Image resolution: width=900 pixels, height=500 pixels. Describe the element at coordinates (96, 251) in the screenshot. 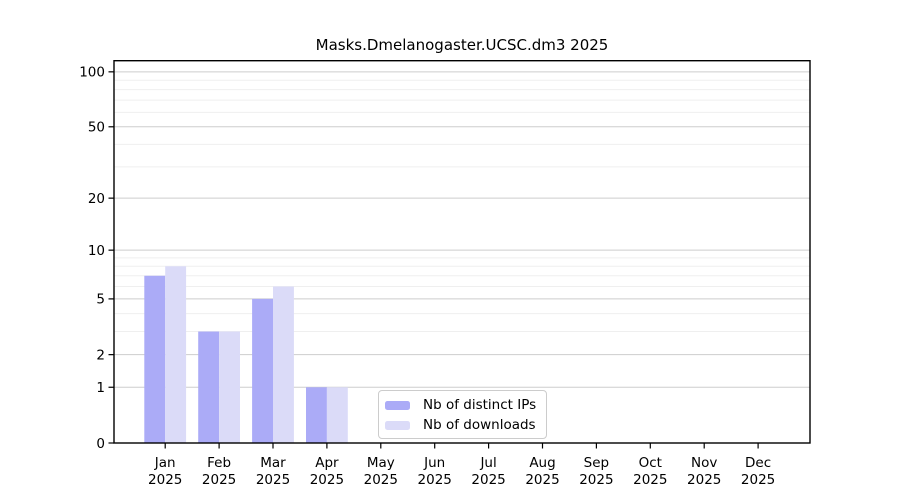

I see `y-tick-label: 10` at that location.